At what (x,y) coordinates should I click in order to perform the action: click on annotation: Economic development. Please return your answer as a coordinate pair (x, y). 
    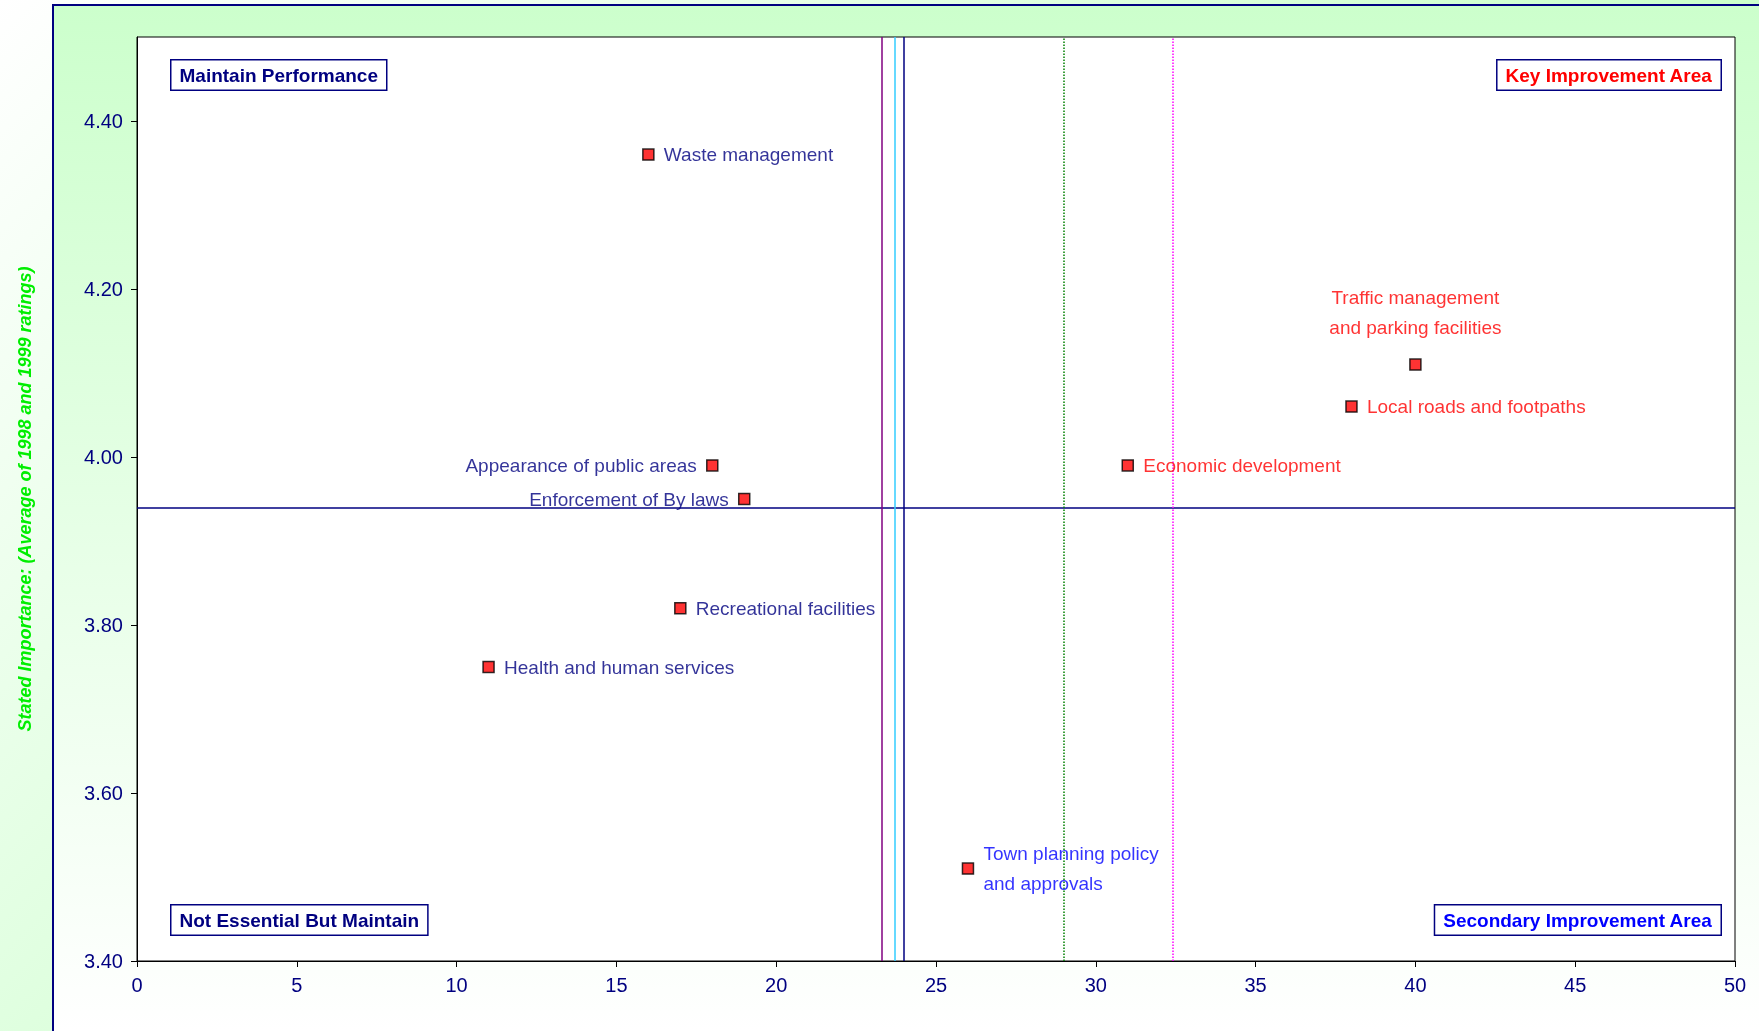
    Looking at the image, I should click on (1242, 465).